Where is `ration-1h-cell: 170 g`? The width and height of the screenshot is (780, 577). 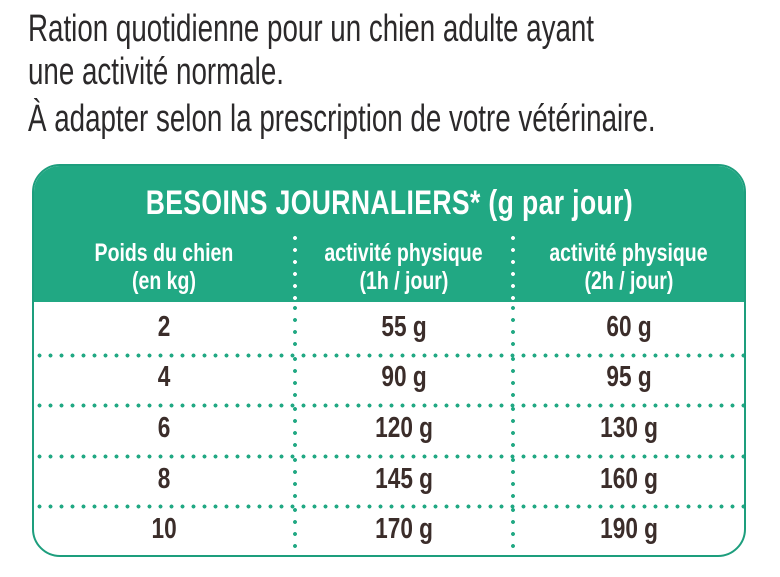
ration-1h-cell: 170 g is located at coordinates (404, 529).